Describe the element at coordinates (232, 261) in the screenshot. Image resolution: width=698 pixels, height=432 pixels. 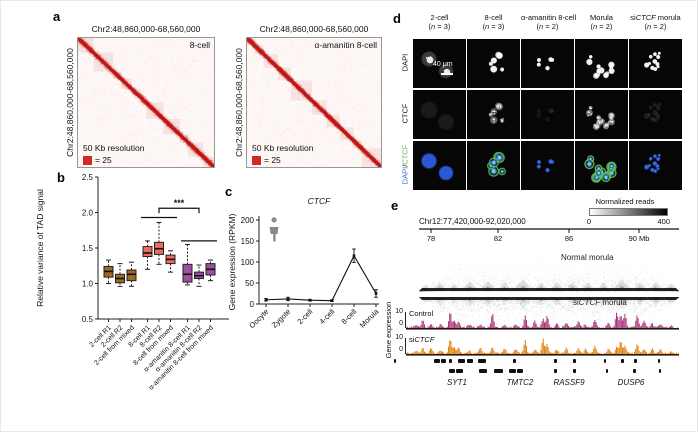
I see `y-axis-label: Gene expression (RPKM)` at that location.